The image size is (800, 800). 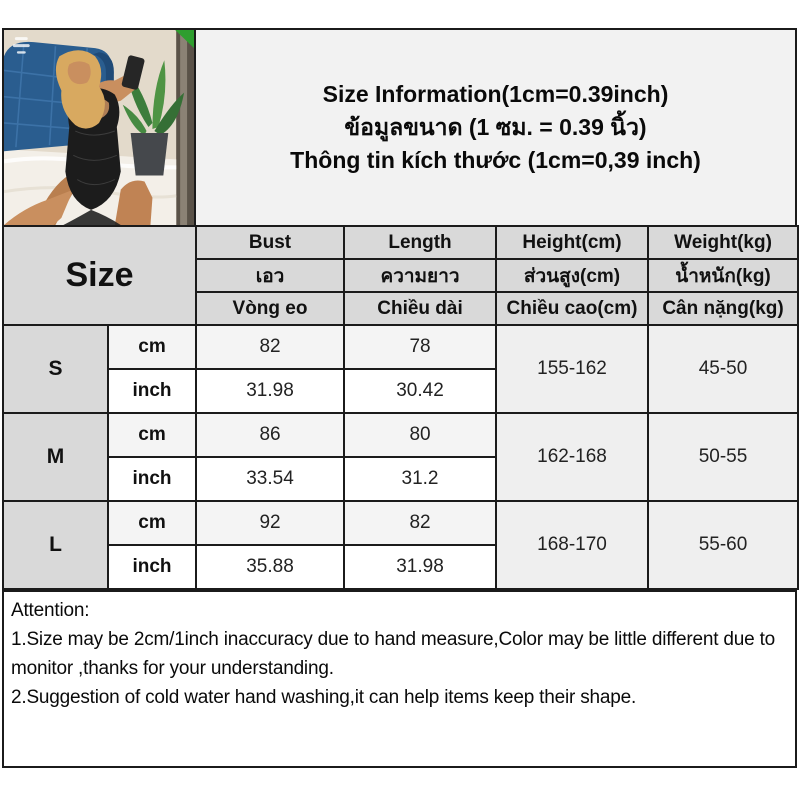 What do you see at coordinates (184, 39) in the screenshot?
I see `corner-ribbon` at bounding box center [184, 39].